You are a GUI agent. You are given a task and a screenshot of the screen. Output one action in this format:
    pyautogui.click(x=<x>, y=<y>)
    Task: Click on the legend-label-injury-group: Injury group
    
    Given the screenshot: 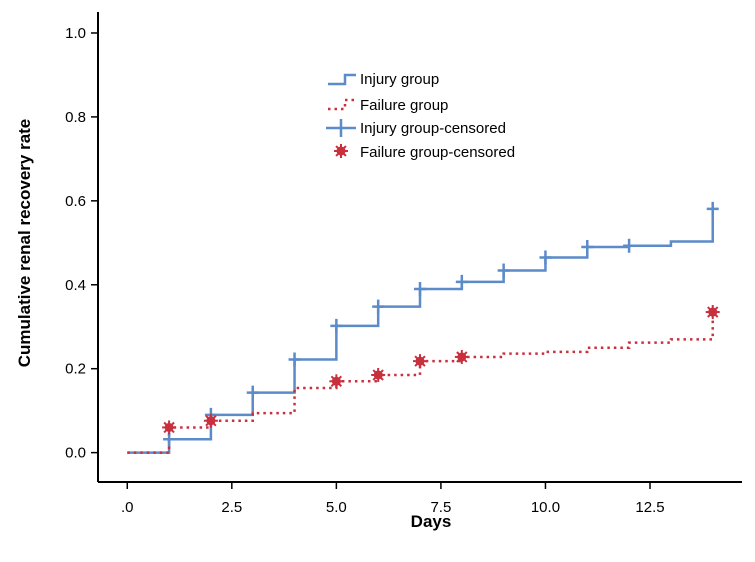 What is the action you would take?
    pyautogui.click(x=399, y=79)
    